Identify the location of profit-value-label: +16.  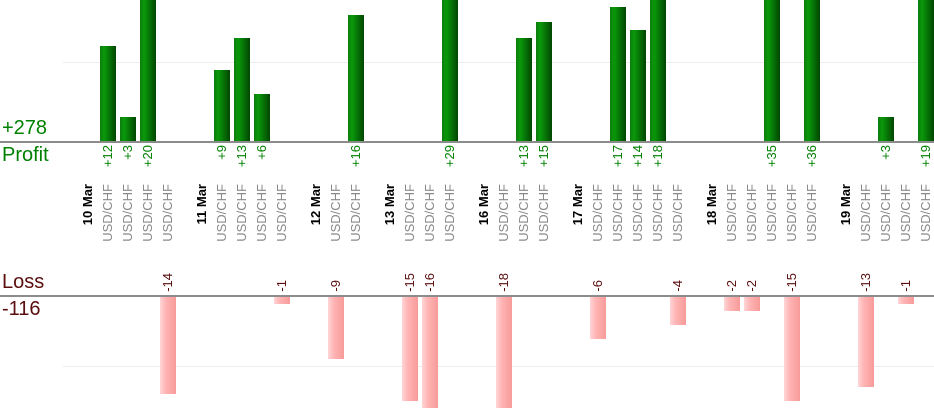
(355, 156).